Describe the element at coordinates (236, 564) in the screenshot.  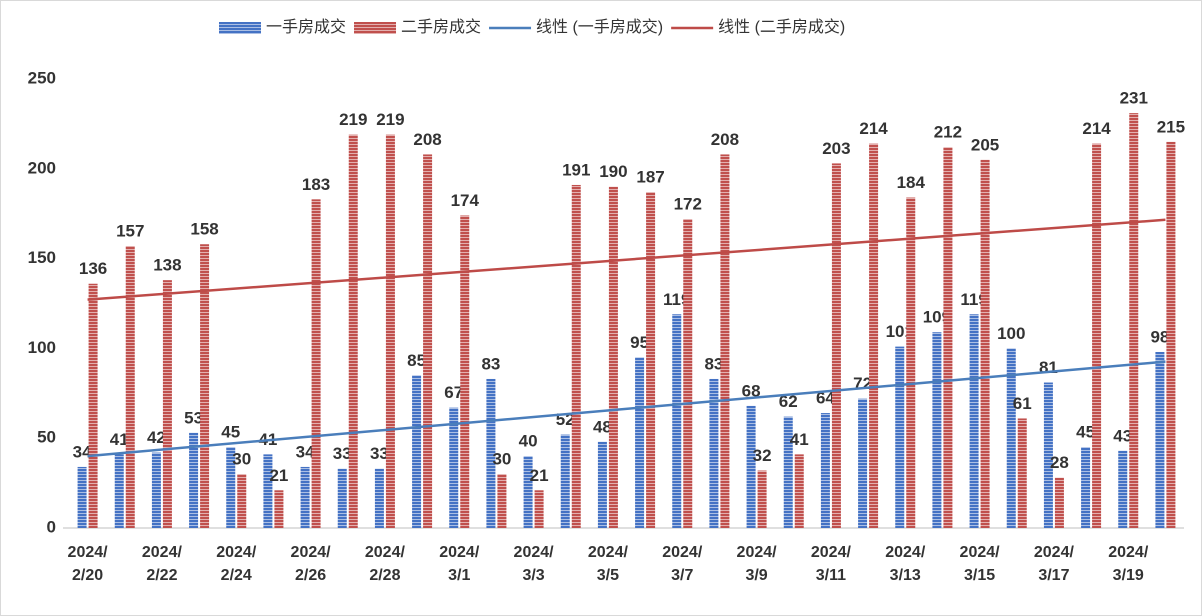
I see `x-tick-label: 2024/ 2/24` at that location.